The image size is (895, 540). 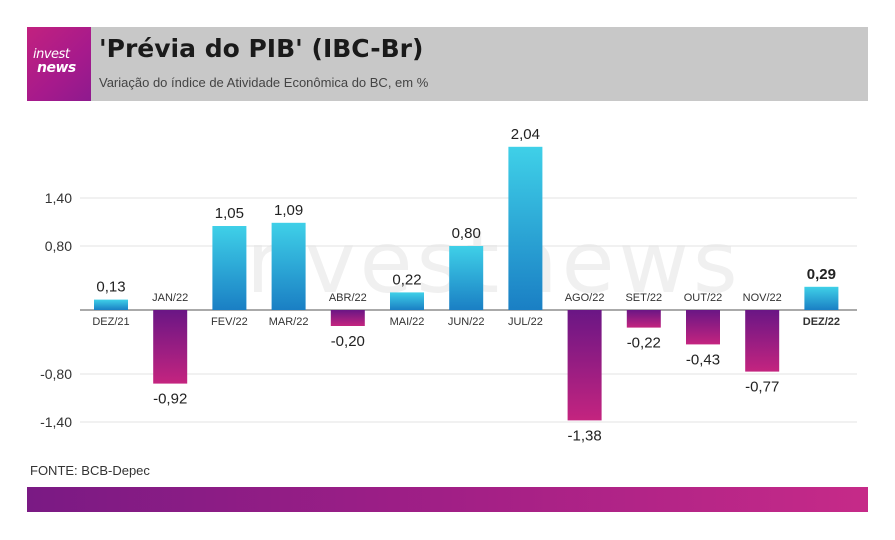 I want to click on category-label: AGO/22, so click(x=585, y=298).